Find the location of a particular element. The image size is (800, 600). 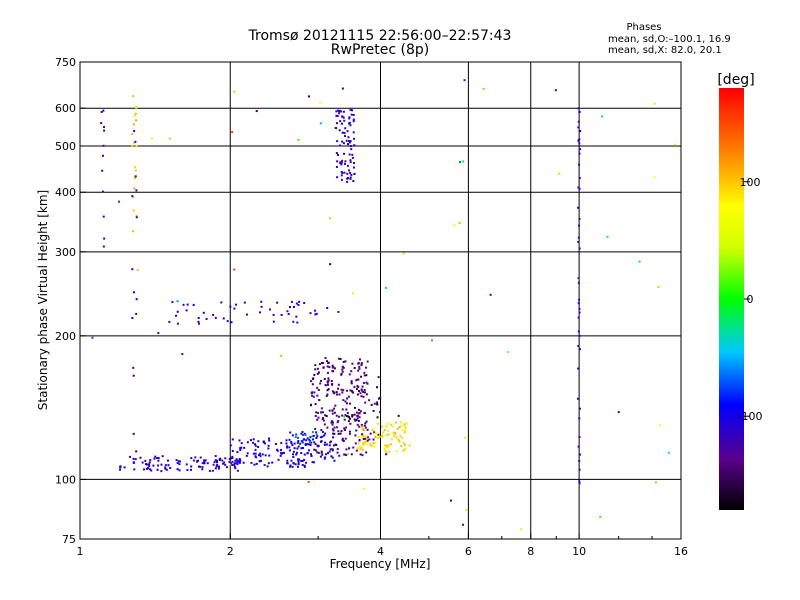

chart-title: Tromsø 20121115 22:56:00–22:57:43 is located at coordinates (380, 36).